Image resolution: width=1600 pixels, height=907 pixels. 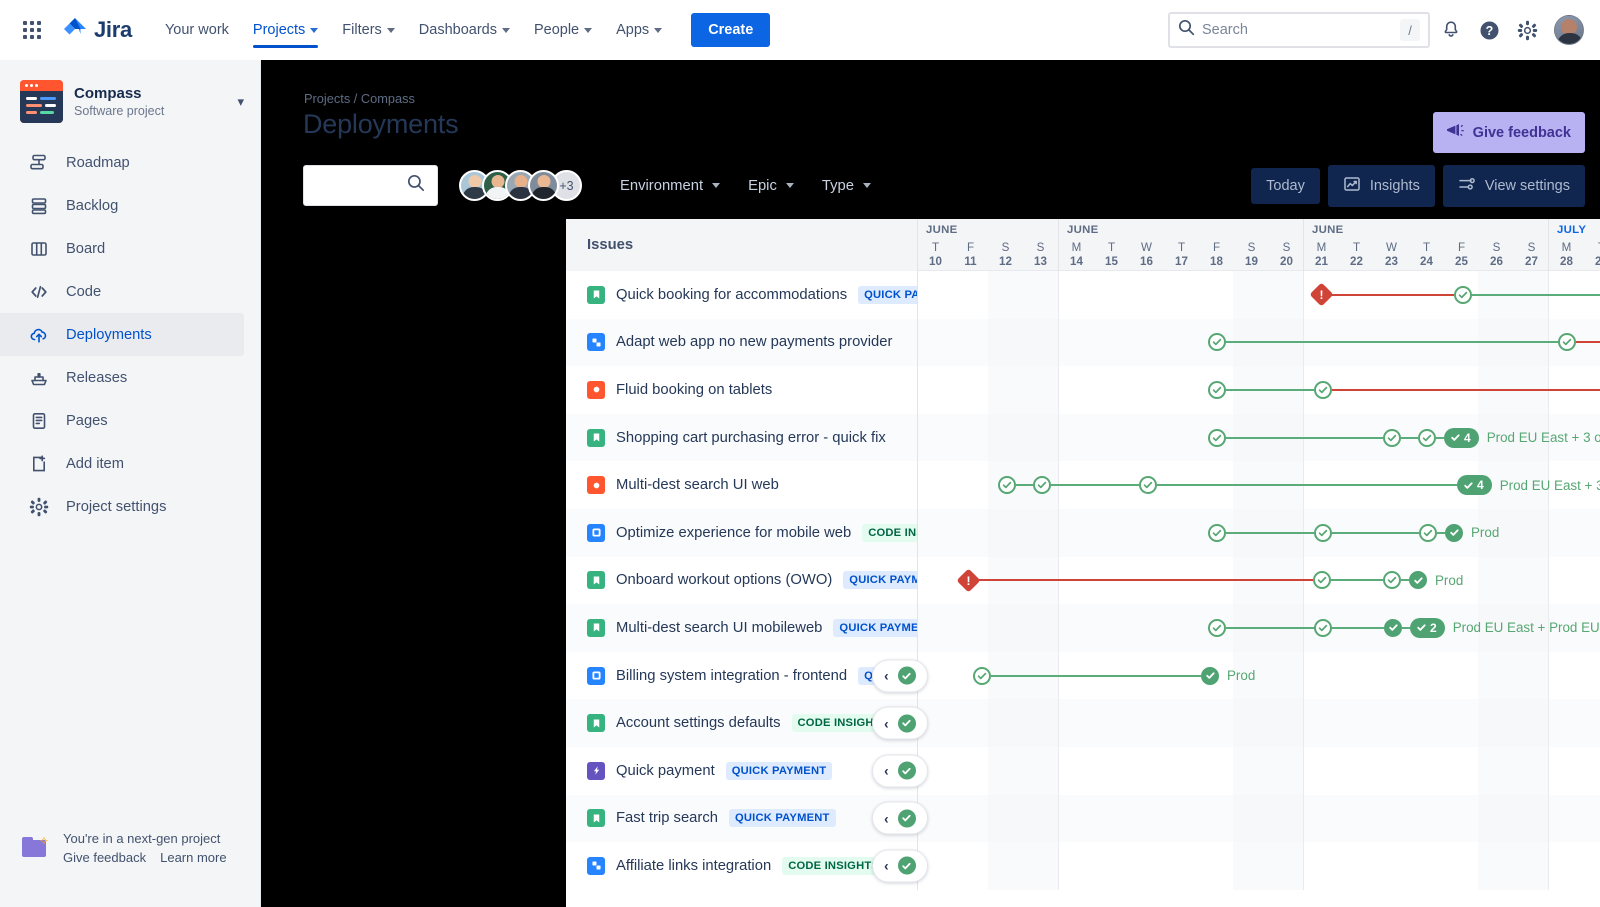 I want to click on table-row: Account settings defaults CODE INSIGHTS ‹, so click(x=1083, y=723).